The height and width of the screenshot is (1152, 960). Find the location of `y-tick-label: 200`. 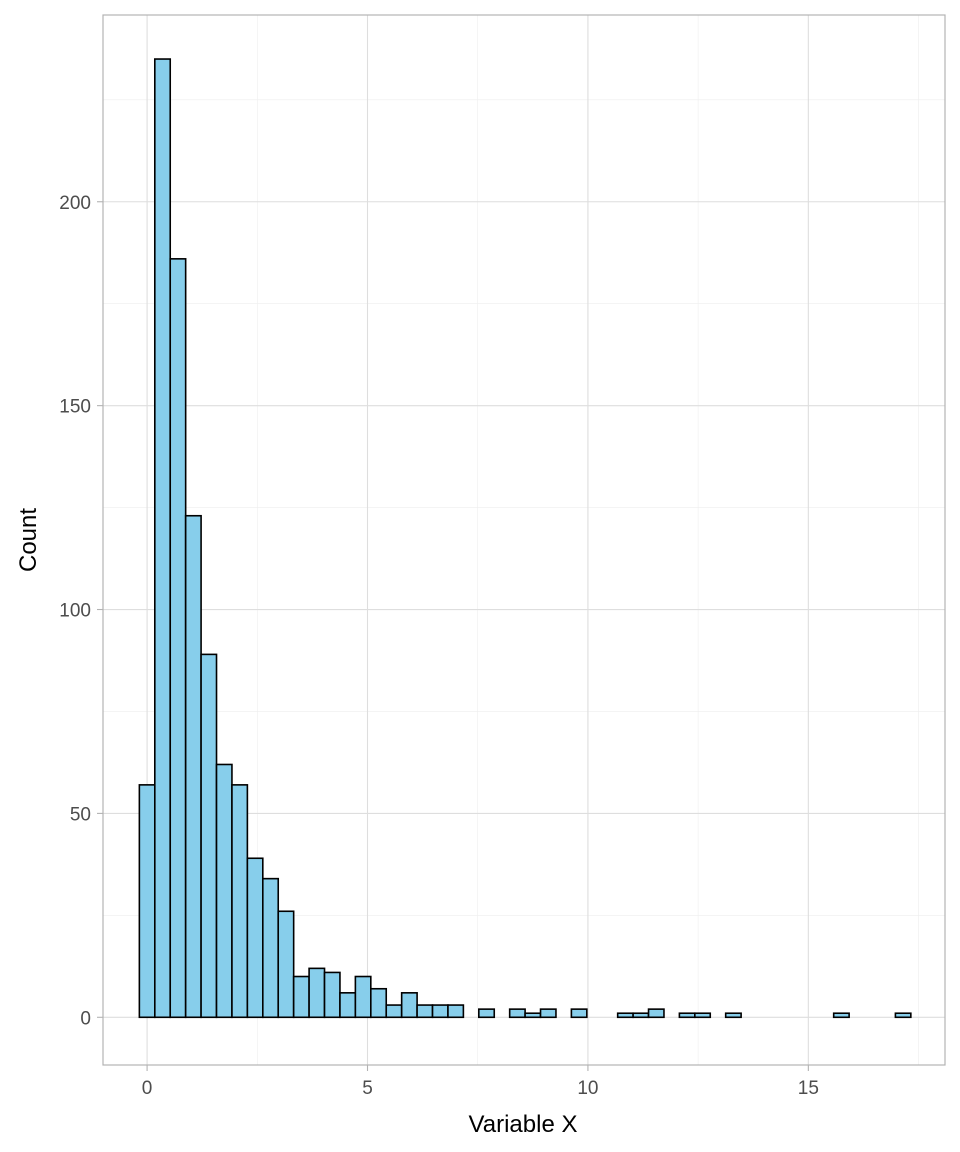

y-tick-label: 200 is located at coordinates (75, 203).